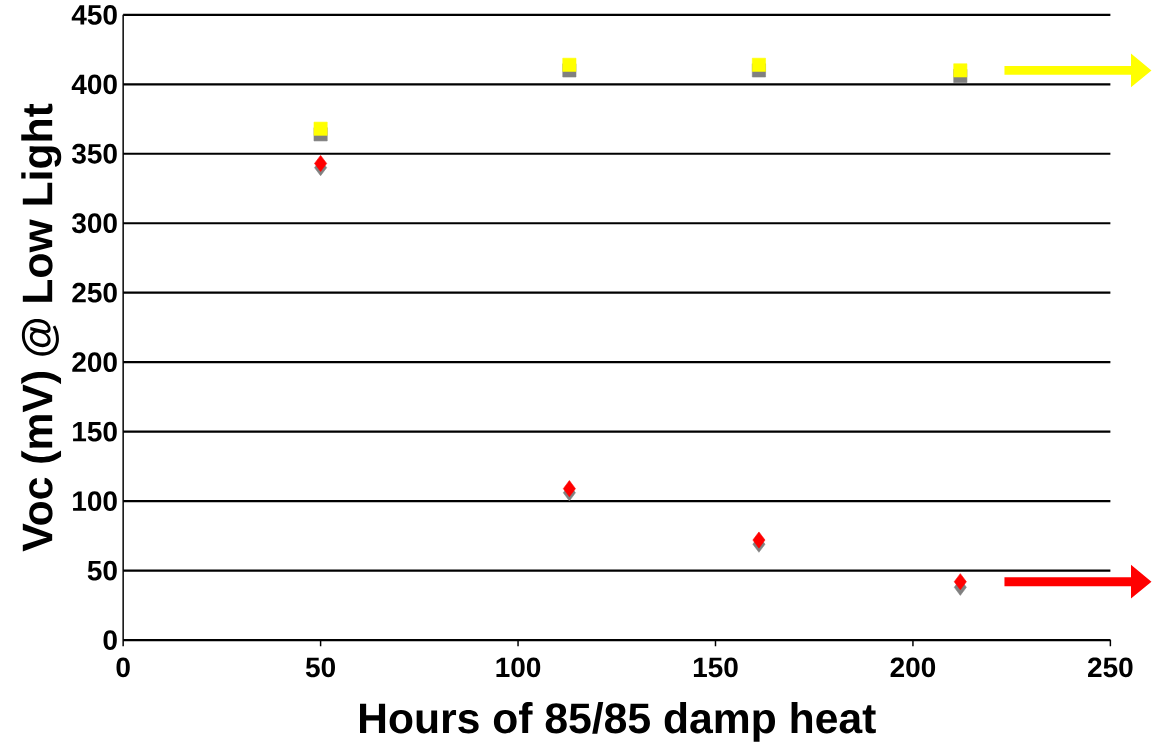  Describe the element at coordinates (94, 84) in the screenshot. I see `y-tick-label: 400` at that location.